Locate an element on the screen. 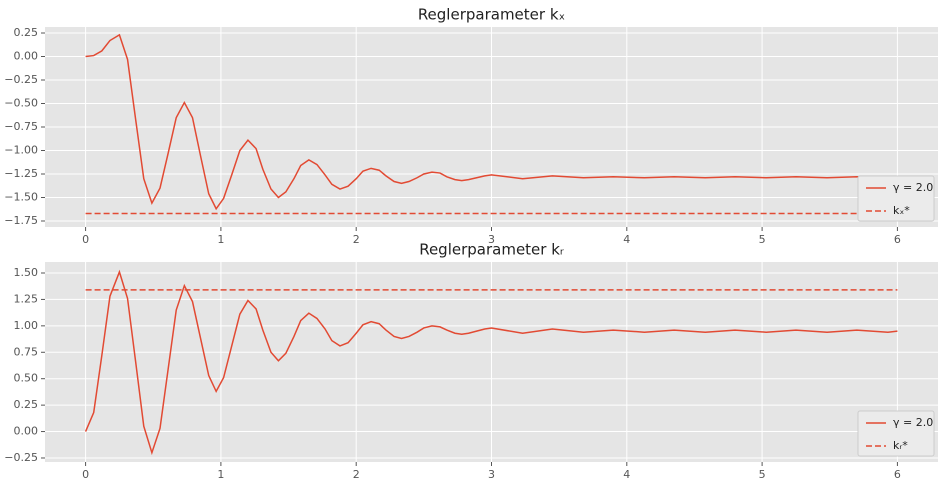 Image resolution: width=944 pixels, height=485 pixels. legend-label: kₓ* is located at coordinates (901, 210).